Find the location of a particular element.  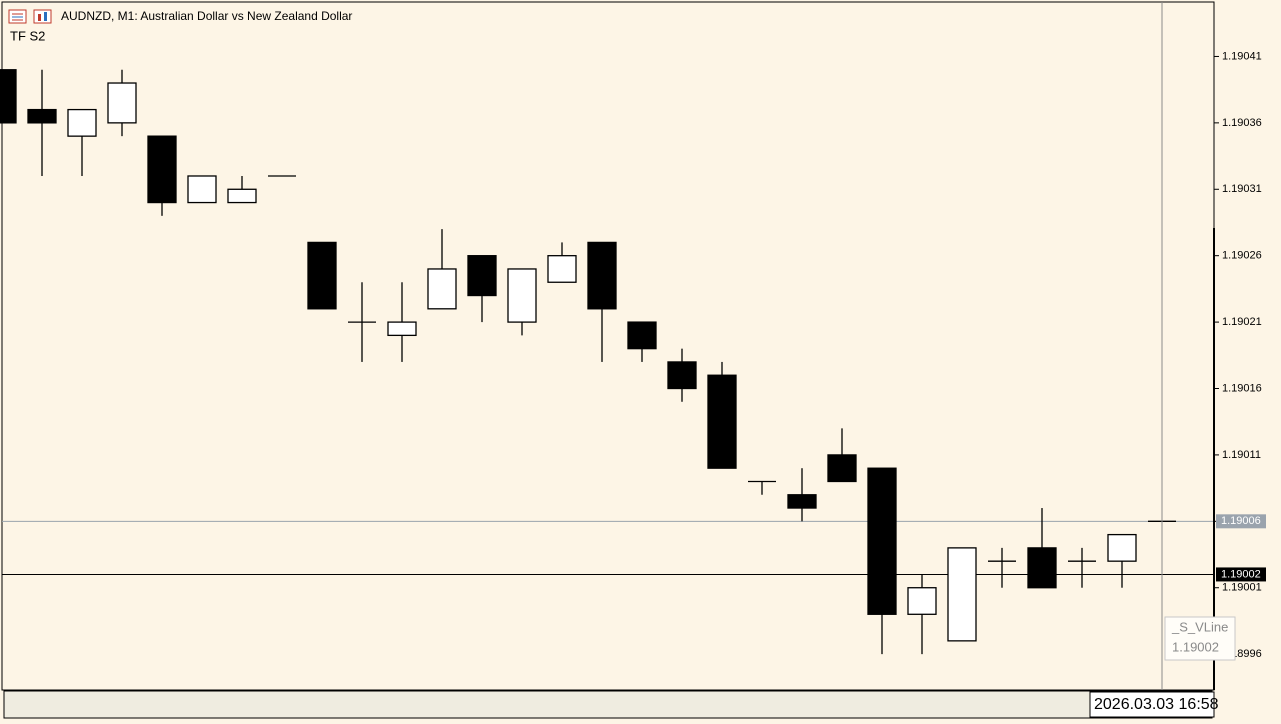

icon-chart is located at coordinates (42, 16).